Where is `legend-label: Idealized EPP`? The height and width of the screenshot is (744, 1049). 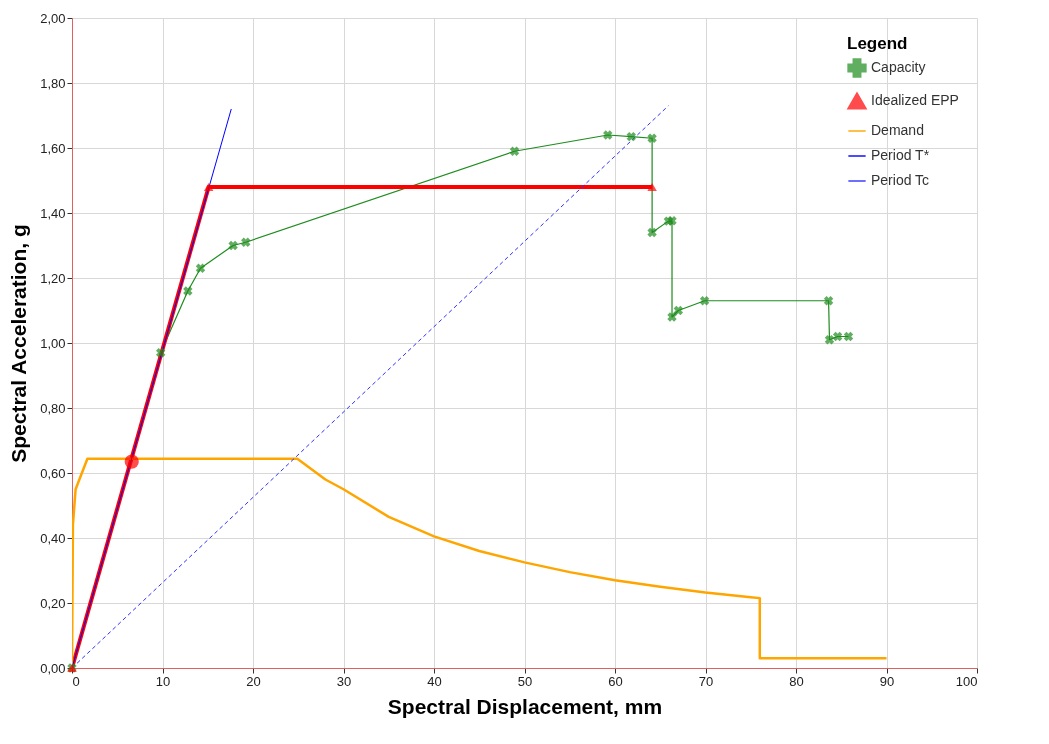
legend-label: Idealized EPP is located at coordinates (915, 100).